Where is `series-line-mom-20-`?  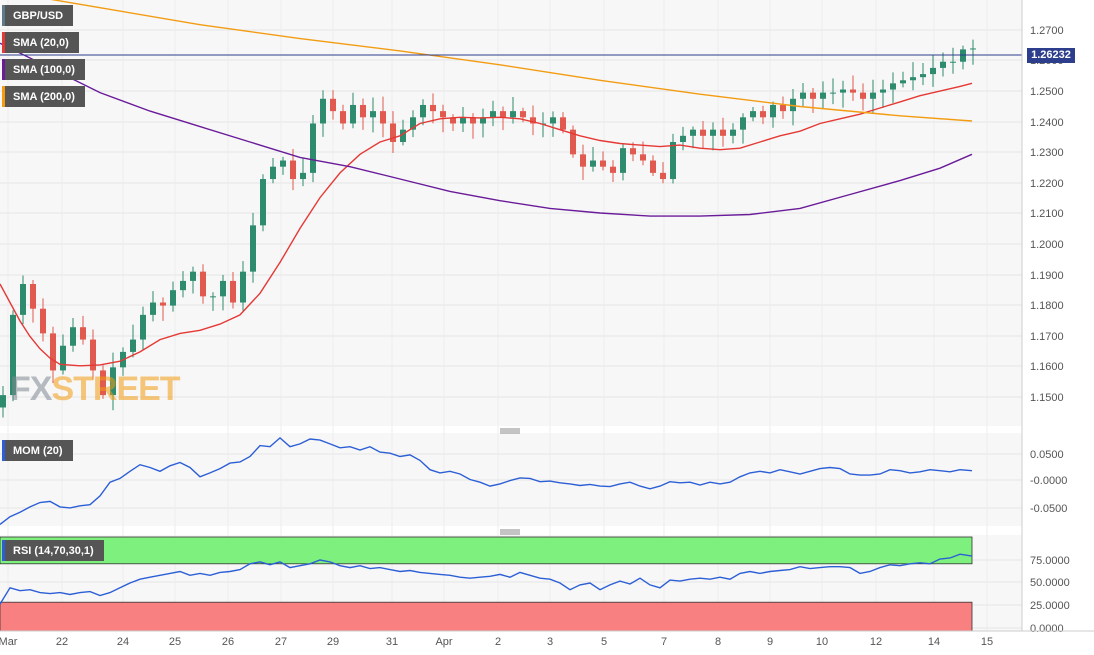 series-line-mom-20- is located at coordinates (486, 480).